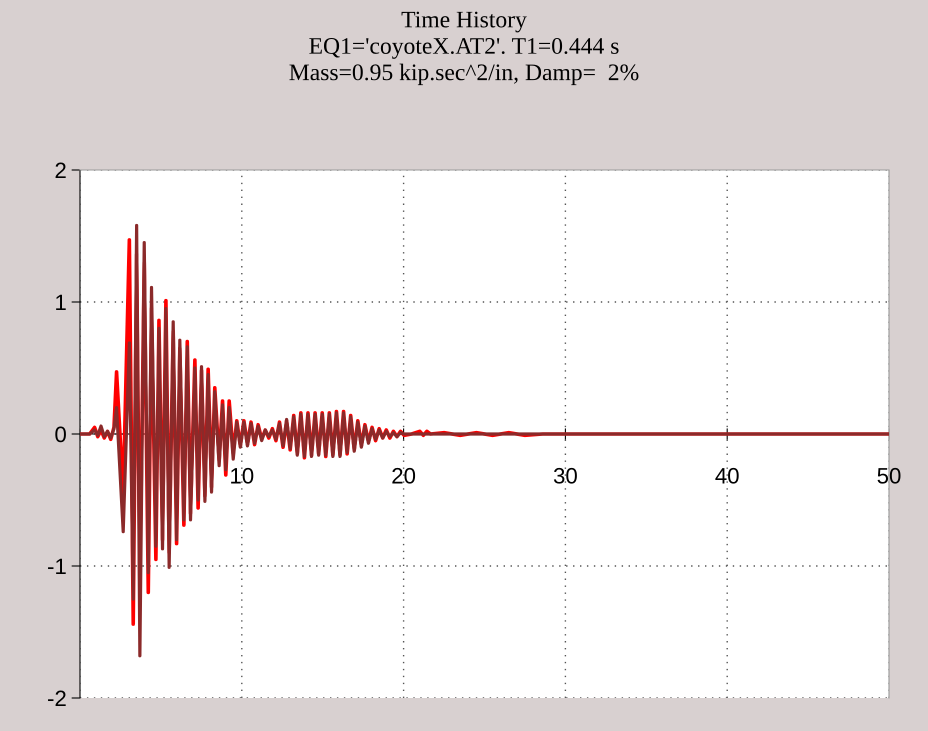  Describe the element at coordinates (404, 476) in the screenshot. I see `x-tick-label: 20` at that location.